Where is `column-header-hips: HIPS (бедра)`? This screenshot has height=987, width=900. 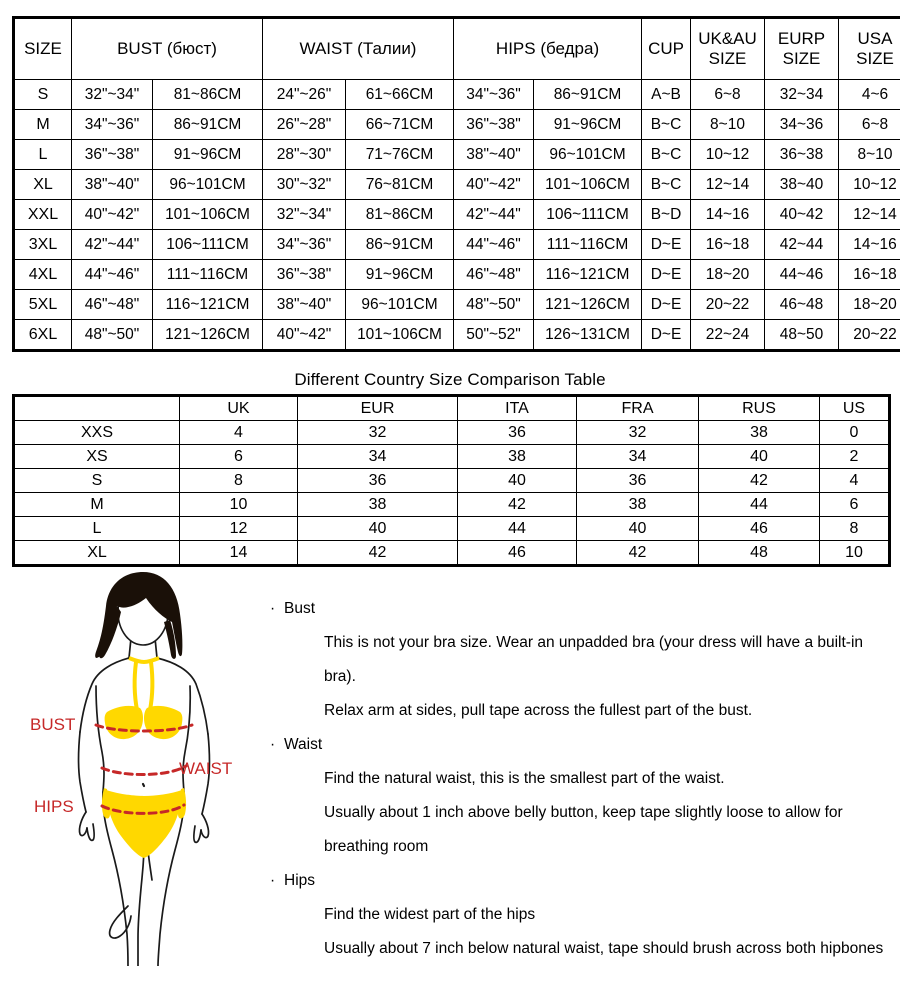 column-header-hips: HIPS (бедра) is located at coordinates (548, 48).